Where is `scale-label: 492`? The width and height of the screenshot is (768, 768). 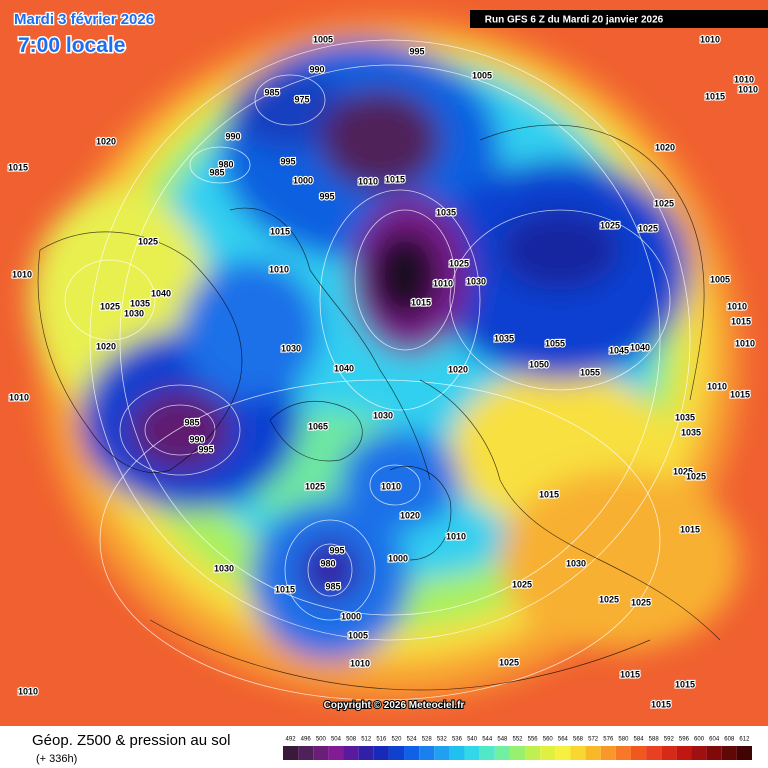 scale-label: 492 is located at coordinates (291, 740).